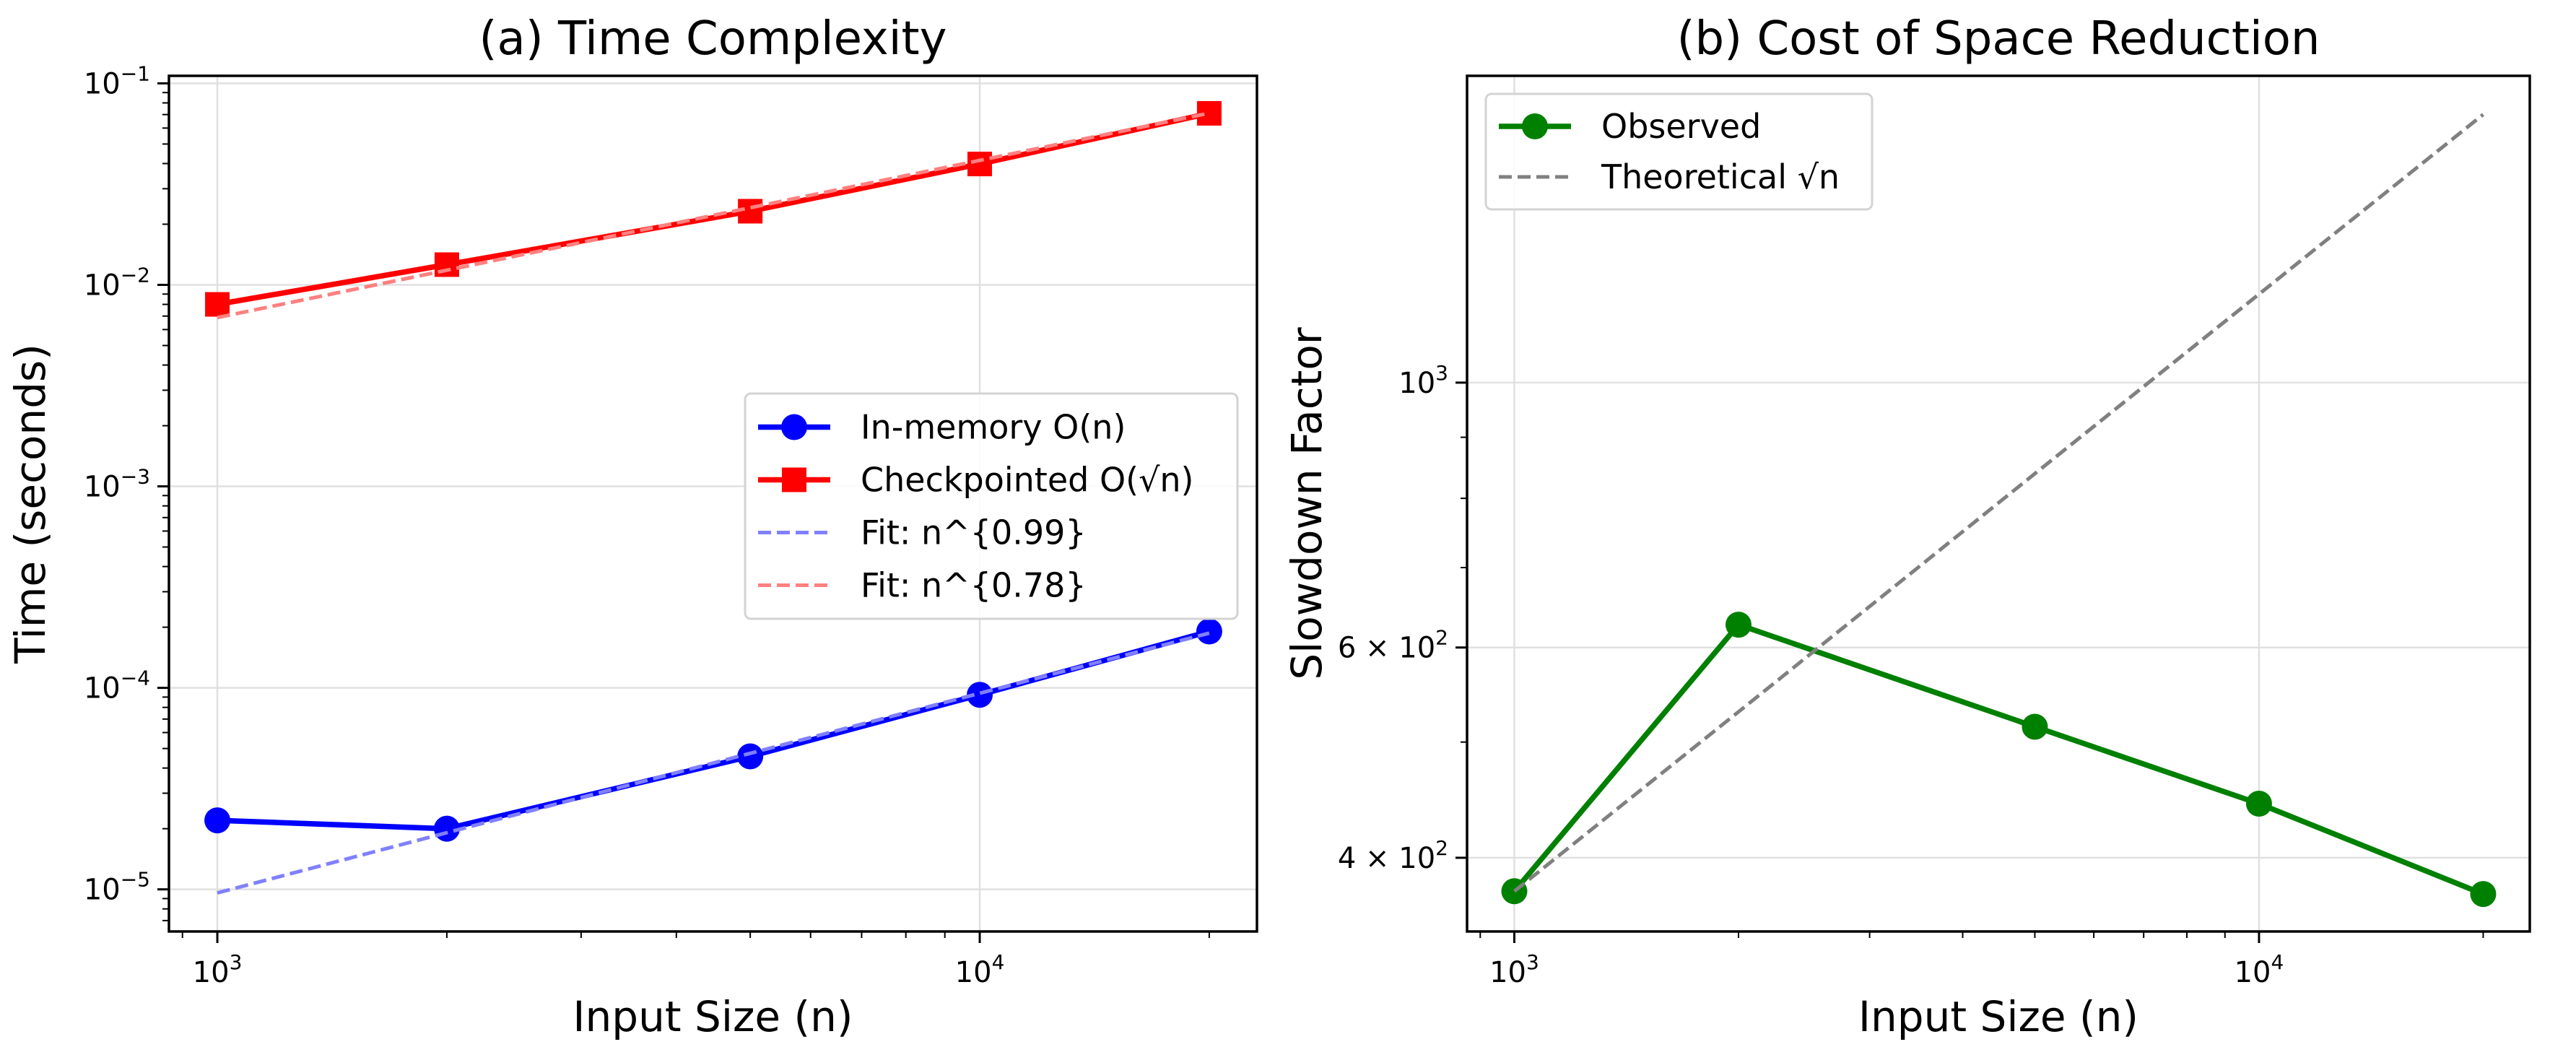  I want to click on y-tick-label: 10⁻⁵, so click(117, 887).